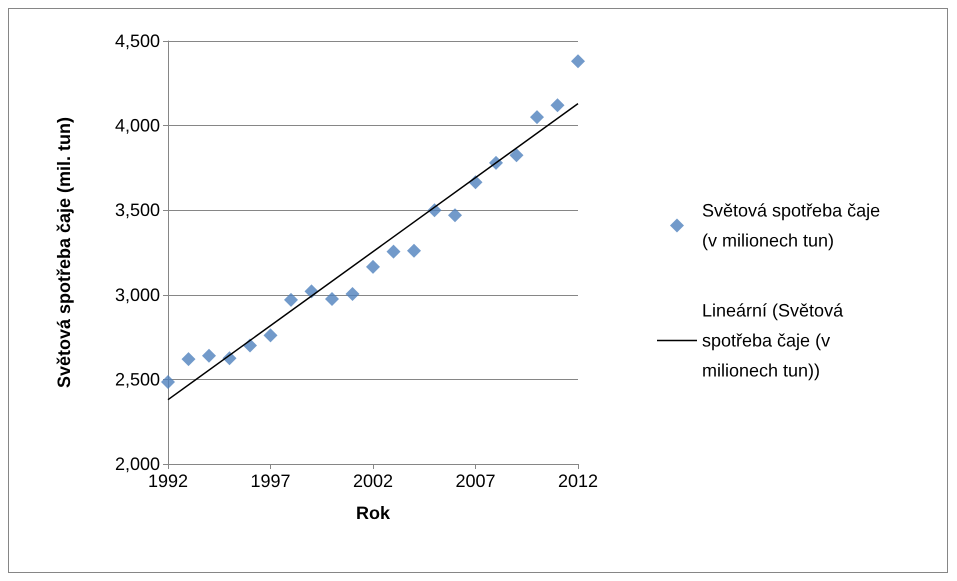 Image resolution: width=957 pixels, height=581 pixels. Describe the element at coordinates (137, 210) in the screenshot. I see `y-tick-label: 3,500` at that location.